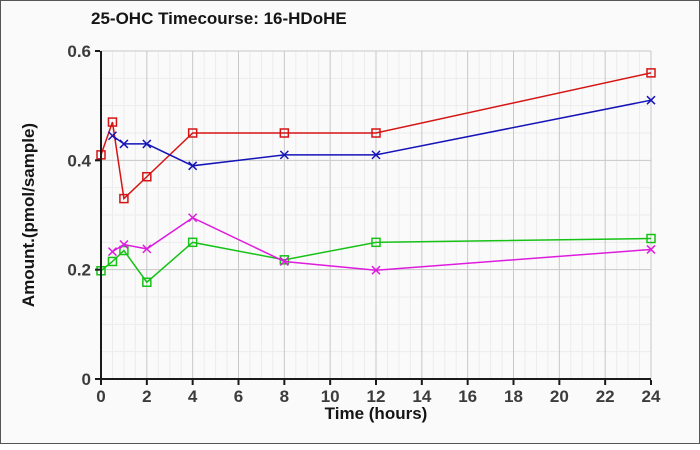 The image size is (700, 450). I want to click on x-tick-label: 8, so click(284, 396).